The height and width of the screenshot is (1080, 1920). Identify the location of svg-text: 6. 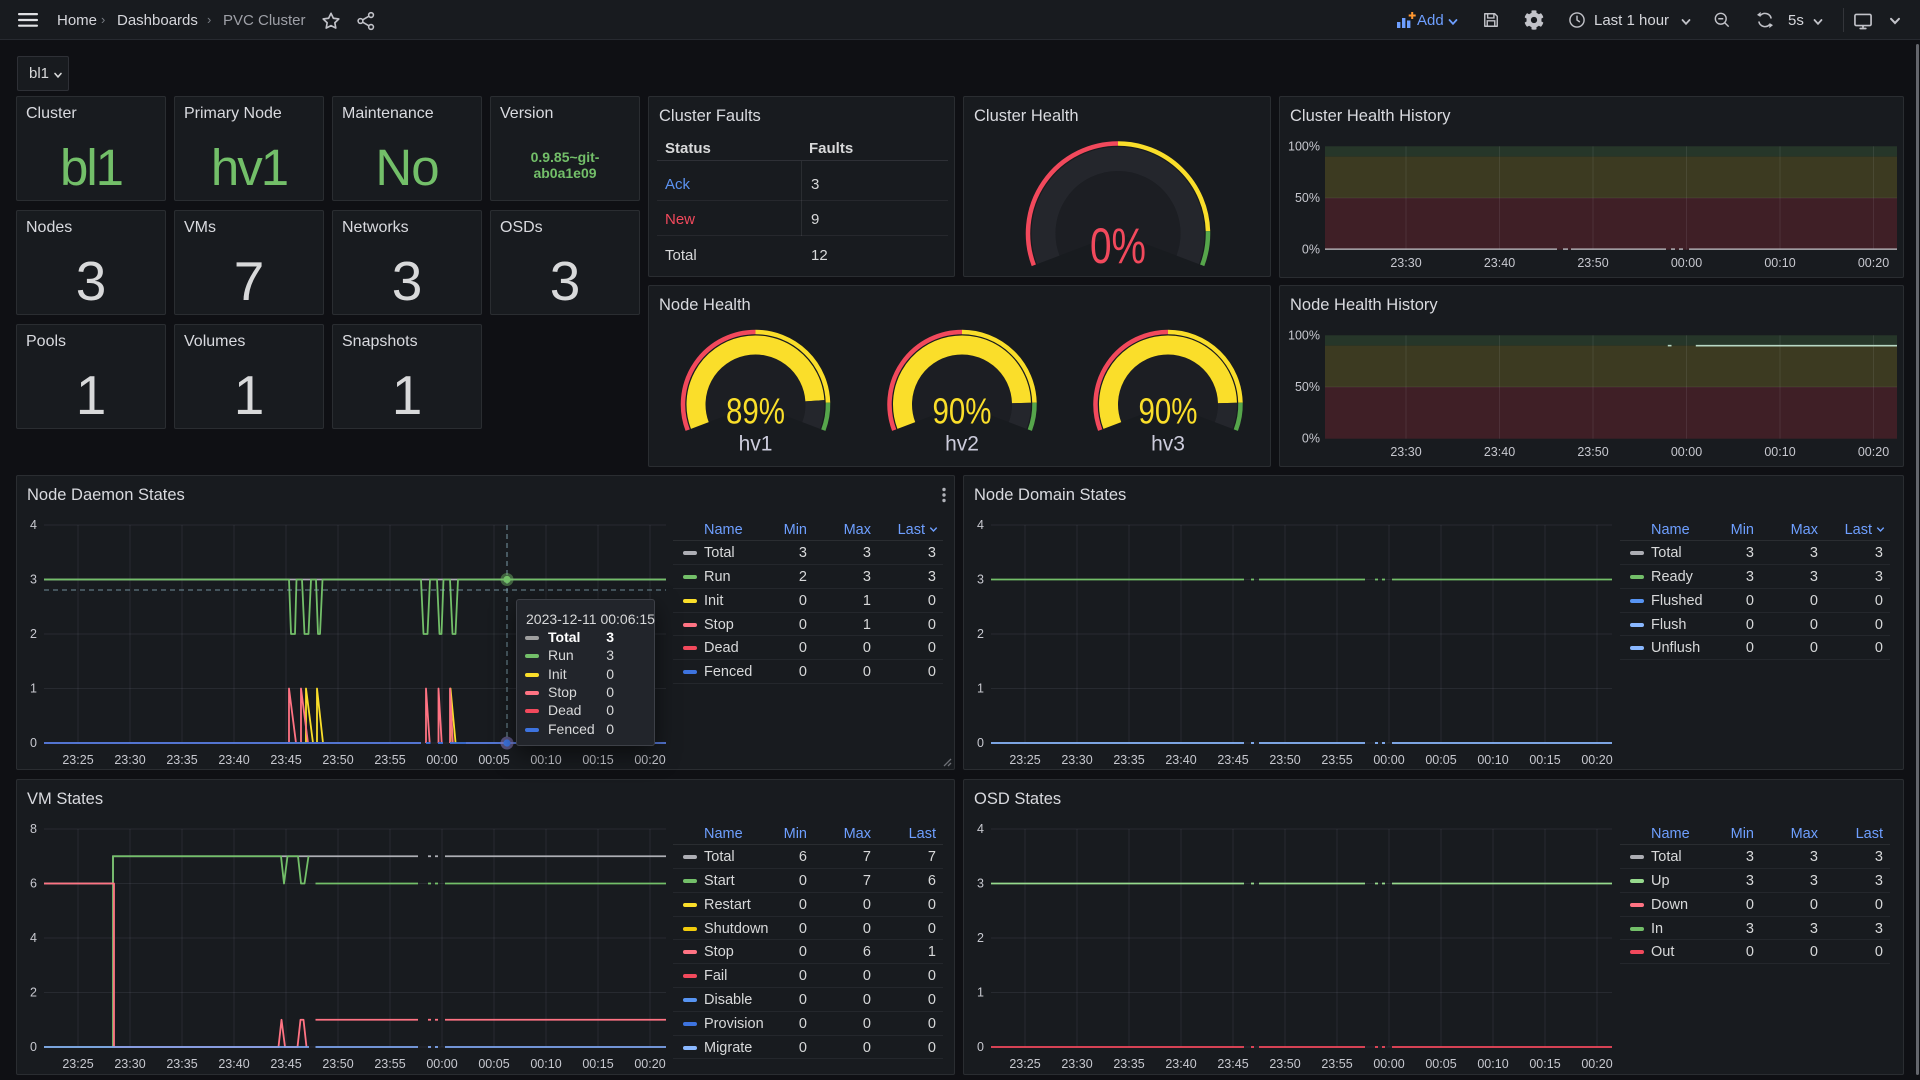
(33, 884).